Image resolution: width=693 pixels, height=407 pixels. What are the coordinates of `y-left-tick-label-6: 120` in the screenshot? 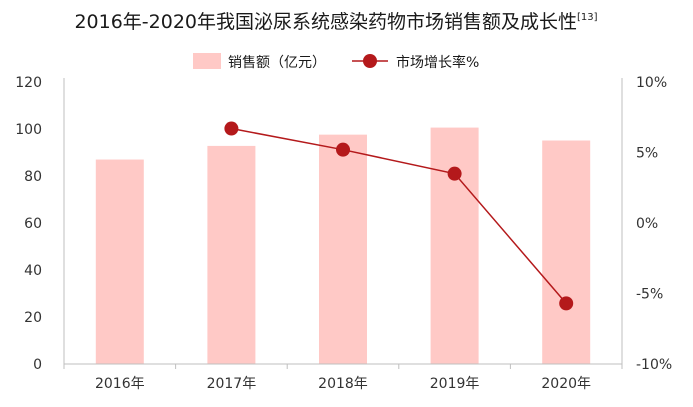 It's located at (28, 83).